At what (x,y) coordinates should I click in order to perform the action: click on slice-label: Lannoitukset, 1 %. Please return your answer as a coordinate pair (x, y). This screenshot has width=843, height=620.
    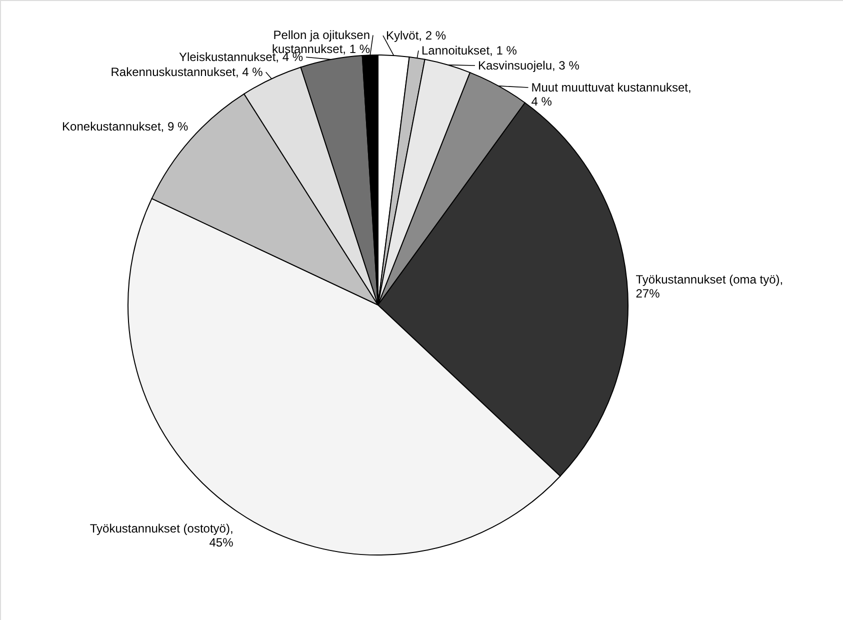
    Looking at the image, I should click on (469, 51).